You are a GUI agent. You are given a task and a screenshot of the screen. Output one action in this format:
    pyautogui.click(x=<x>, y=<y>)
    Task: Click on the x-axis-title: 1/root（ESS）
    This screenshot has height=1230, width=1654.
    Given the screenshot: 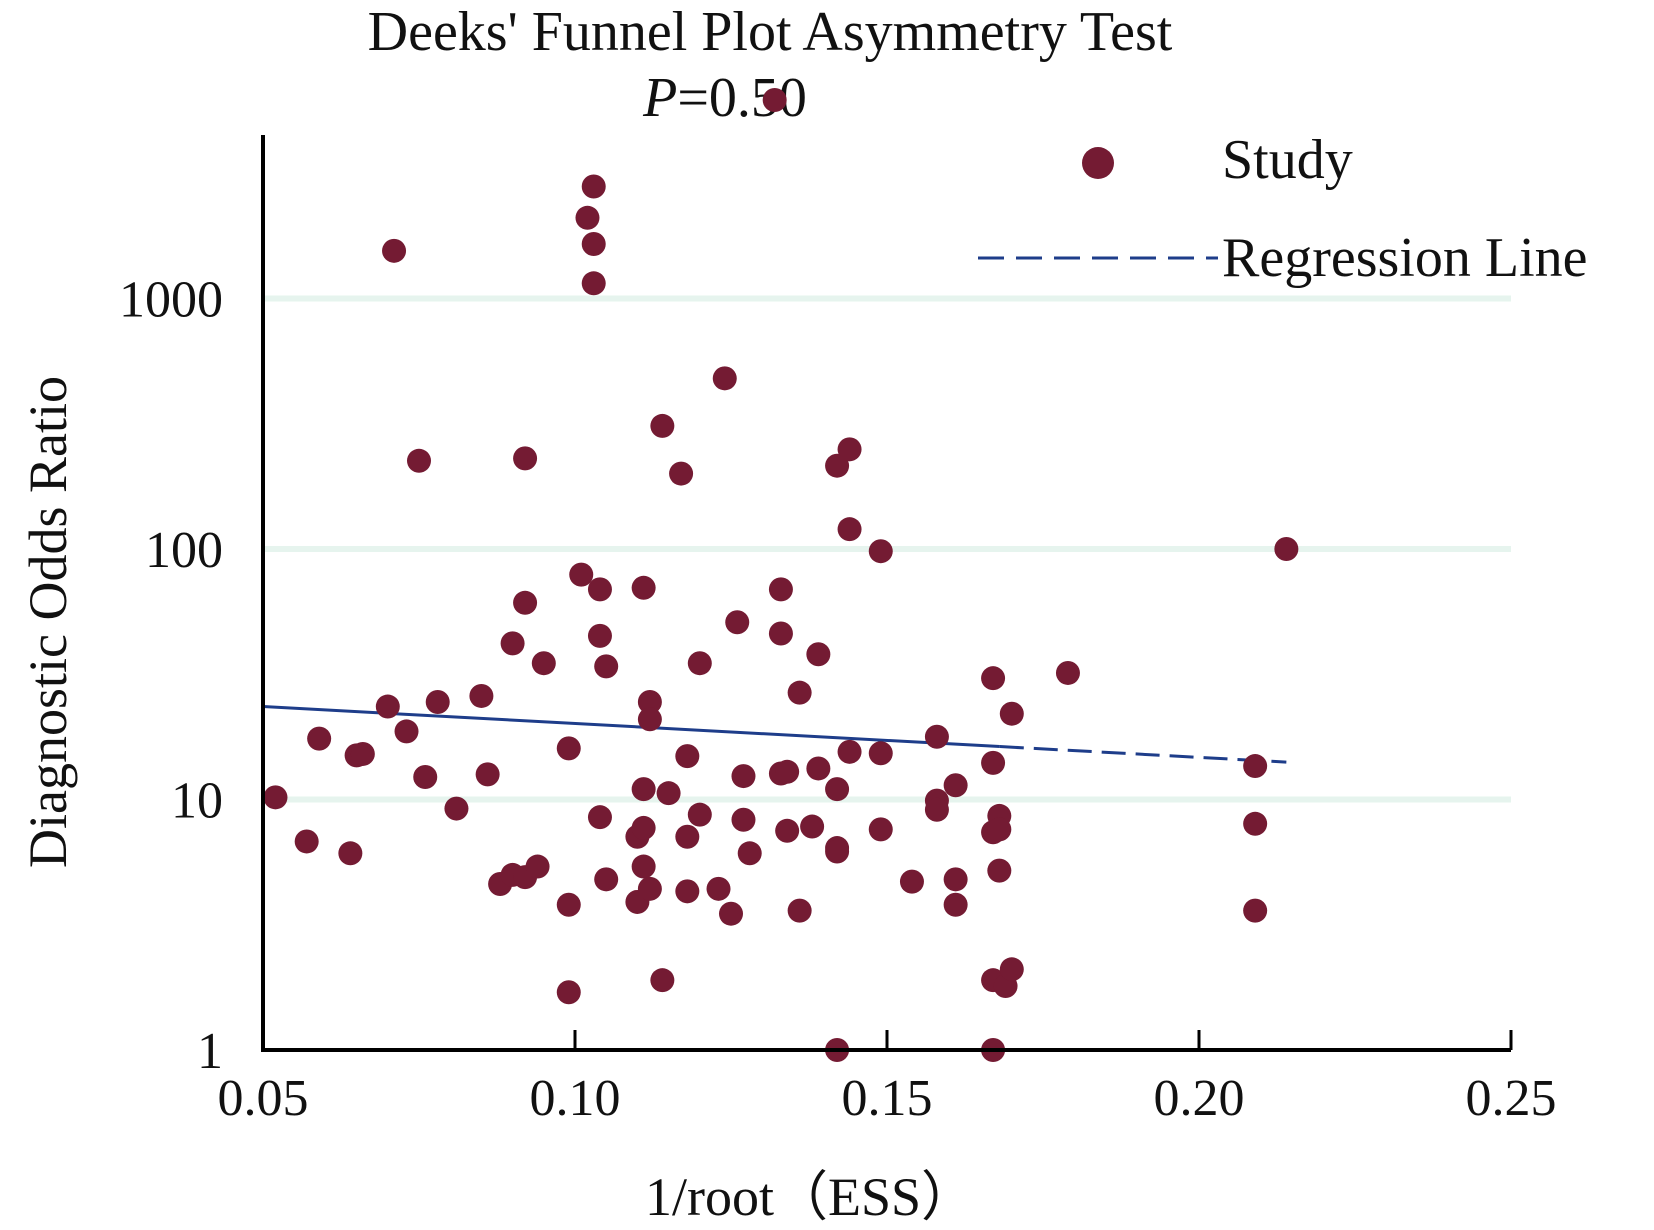 What is the action you would take?
    pyautogui.click(x=810, y=1197)
    